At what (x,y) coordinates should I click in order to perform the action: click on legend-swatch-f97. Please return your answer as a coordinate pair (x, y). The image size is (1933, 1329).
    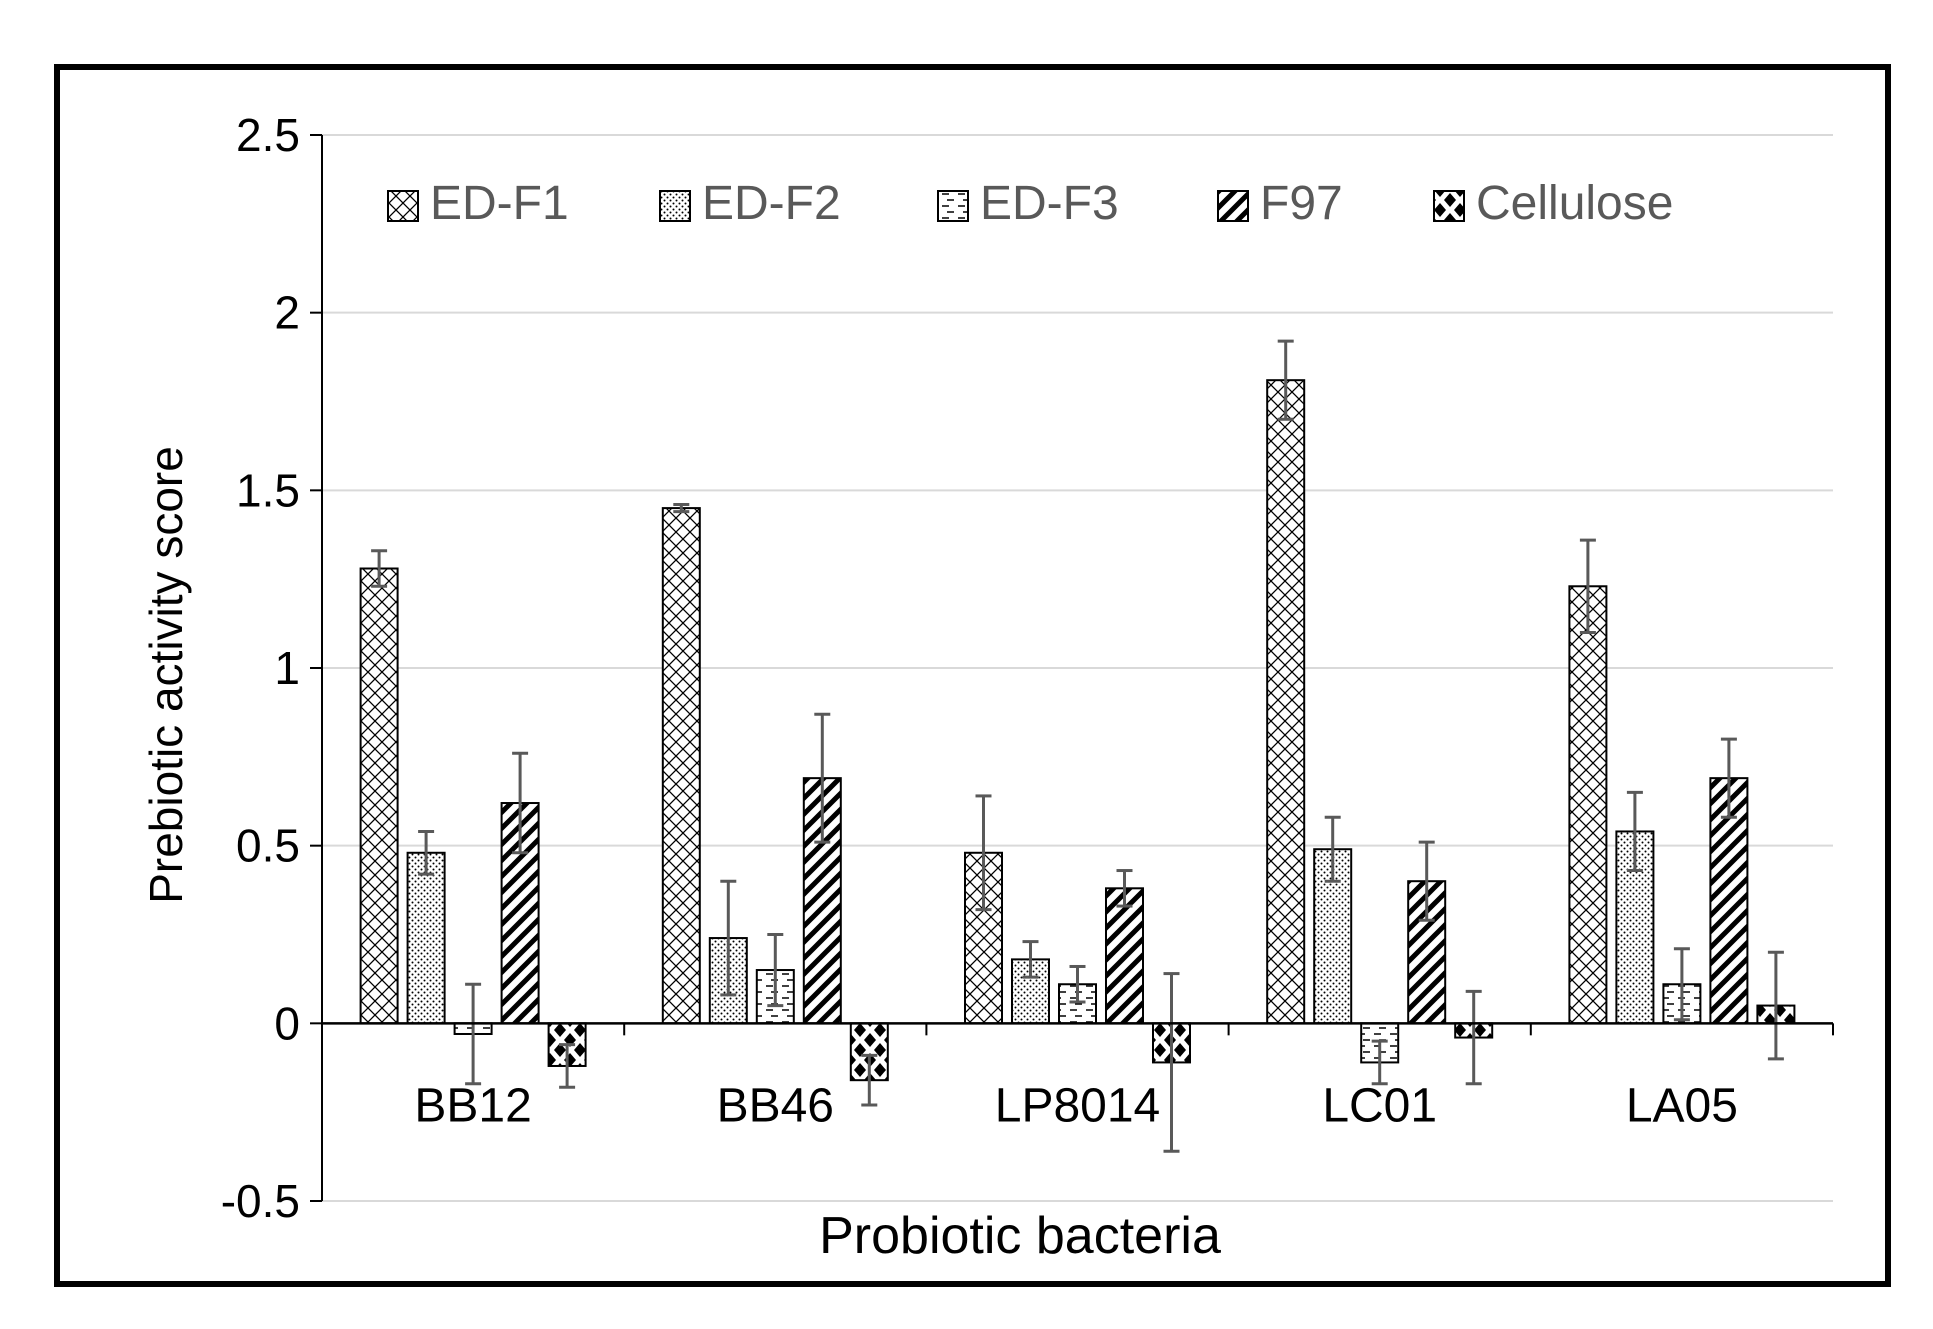
    Looking at the image, I should click on (1233, 206).